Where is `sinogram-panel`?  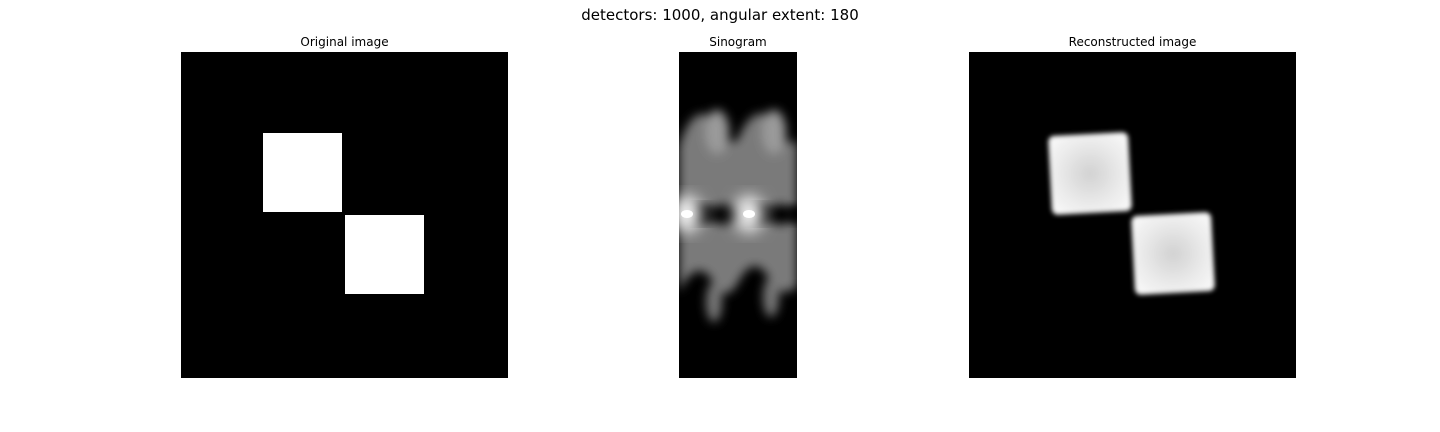 sinogram-panel is located at coordinates (738, 215).